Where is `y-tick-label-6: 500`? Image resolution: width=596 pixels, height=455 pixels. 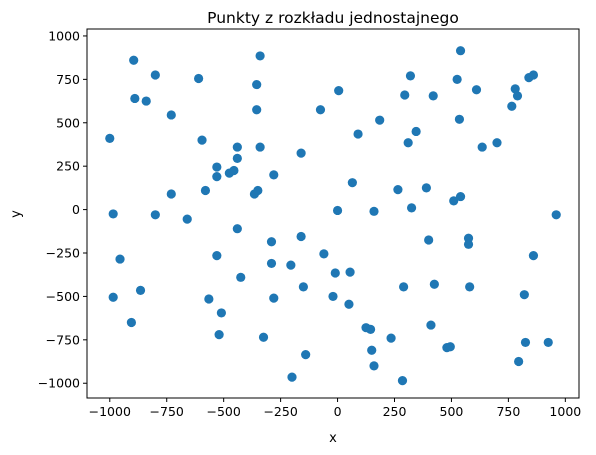 y-tick-label-6: 500 is located at coordinates (68, 122).